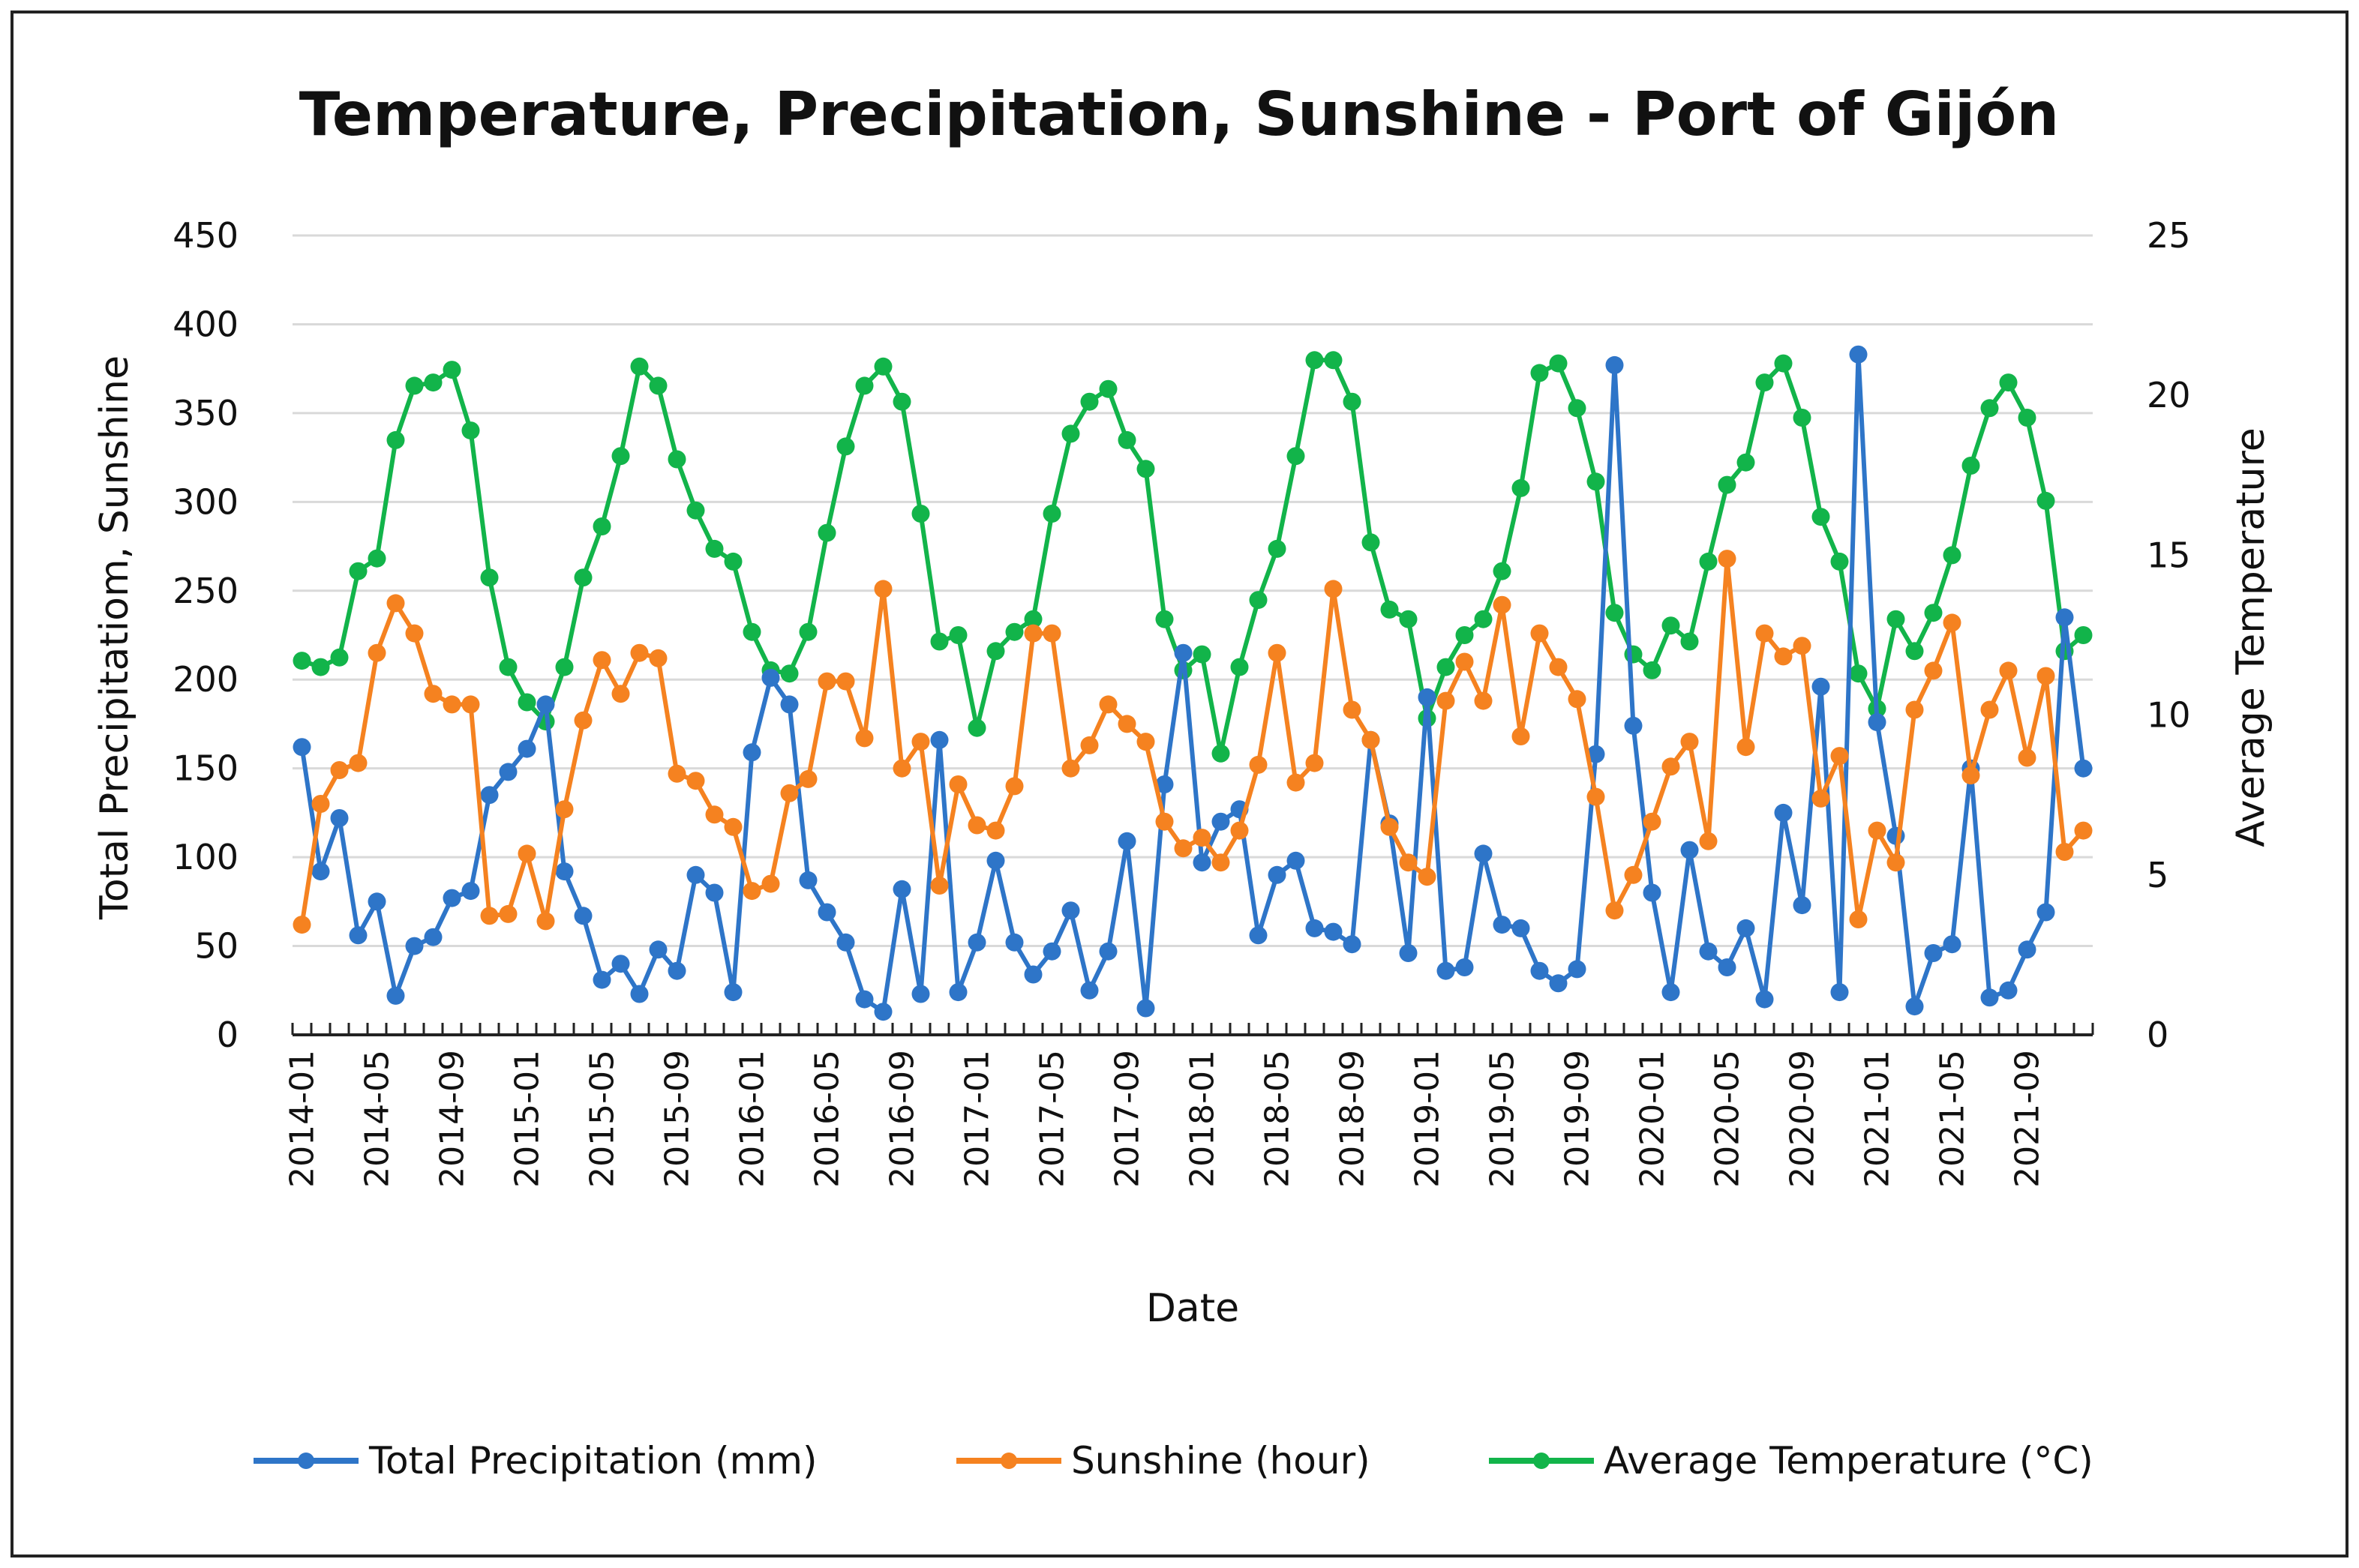 The width and height of the screenshot is (2359, 1568). I want to click on x-tick-label: 2019-09, so click(1578, 1119).